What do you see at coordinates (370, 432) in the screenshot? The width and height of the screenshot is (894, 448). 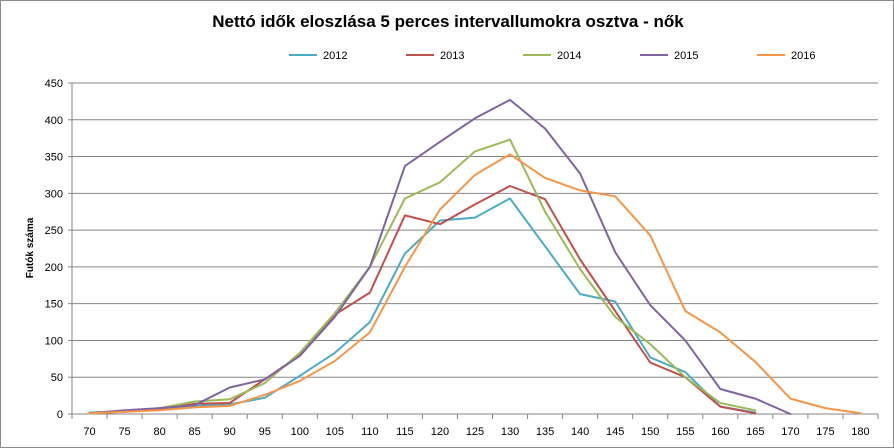 I see `x-tick-label: 110` at bounding box center [370, 432].